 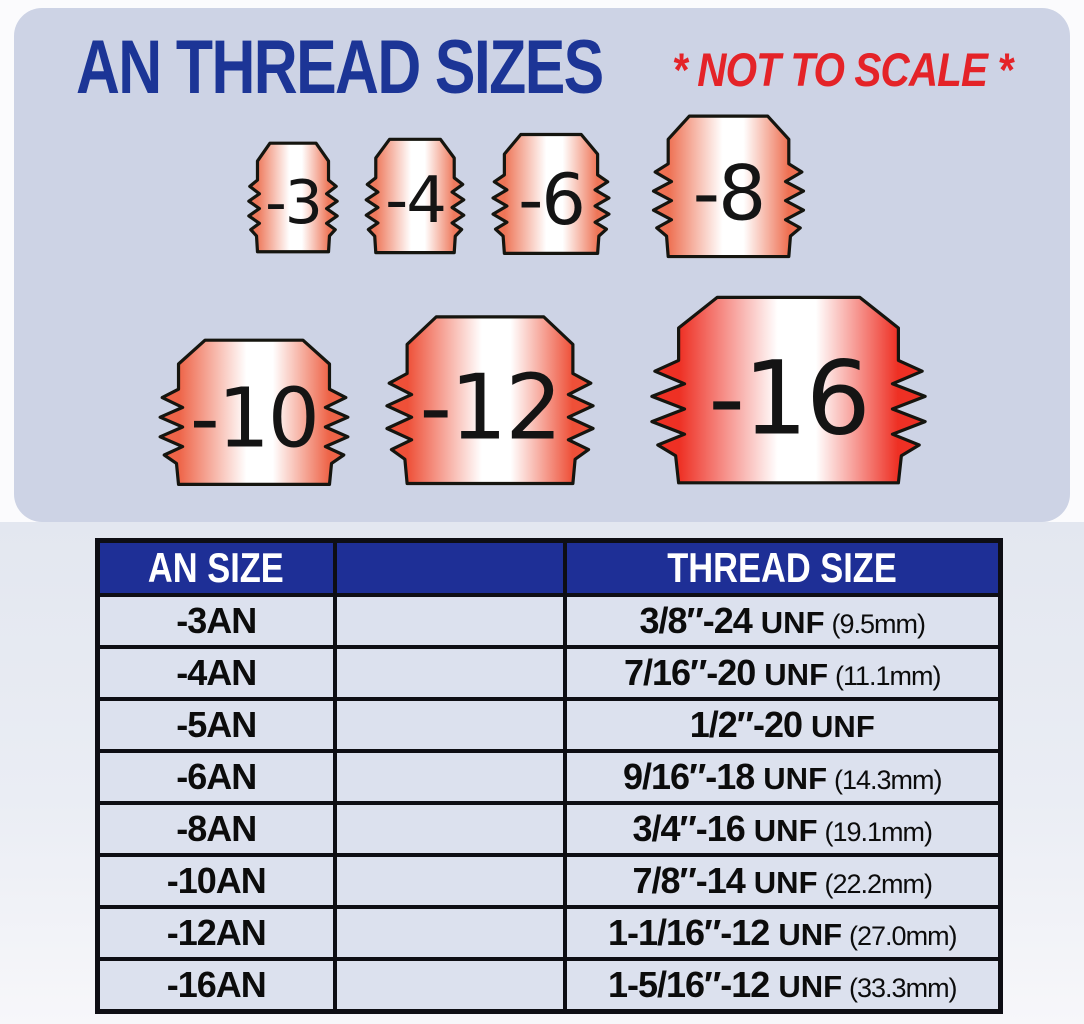 What do you see at coordinates (888, 780) in the screenshot?
I see `thread-metric: (14.3mm)` at bounding box center [888, 780].